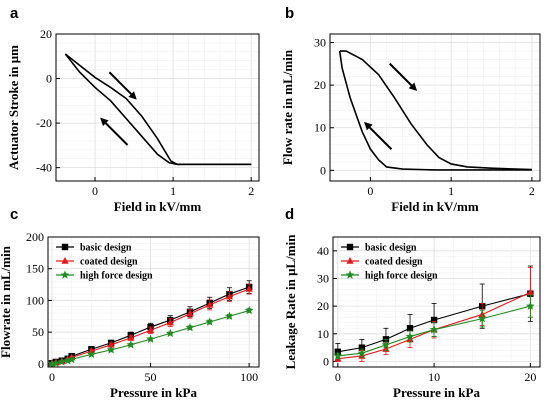 The height and width of the screenshot is (415, 550). Describe the element at coordinates (35, 237) in the screenshot. I see `y-tick-label: 200` at that location.